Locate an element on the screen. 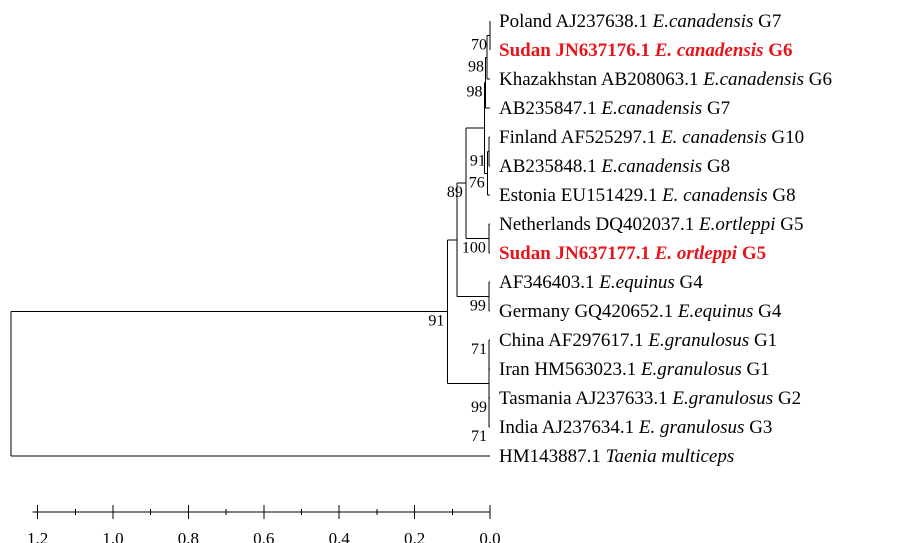 The image size is (922, 543). taxon-label-0: Poland AJ237638.1 E.canadensis G7 is located at coordinates (640, 21).